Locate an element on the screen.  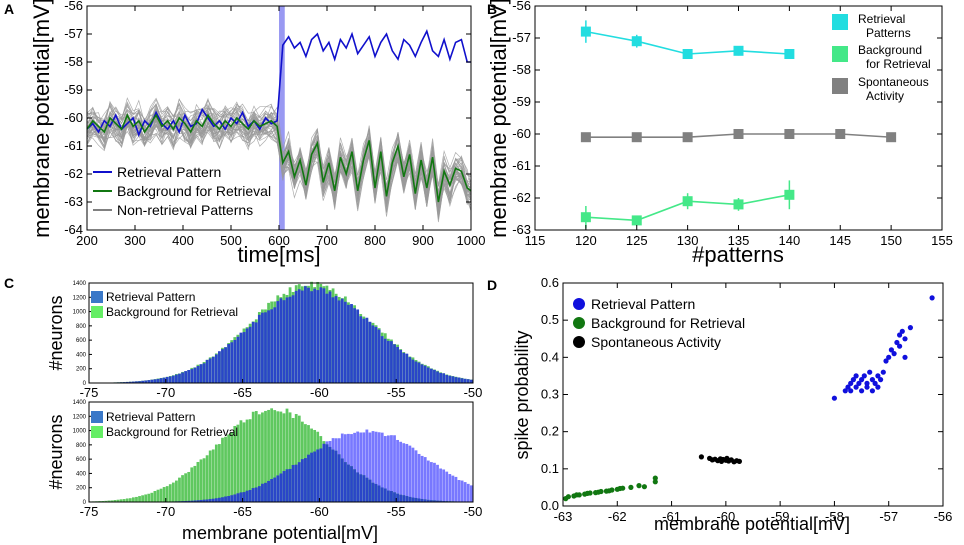
a-ytick-label-0: -64 is located at coordinates (73, 229).